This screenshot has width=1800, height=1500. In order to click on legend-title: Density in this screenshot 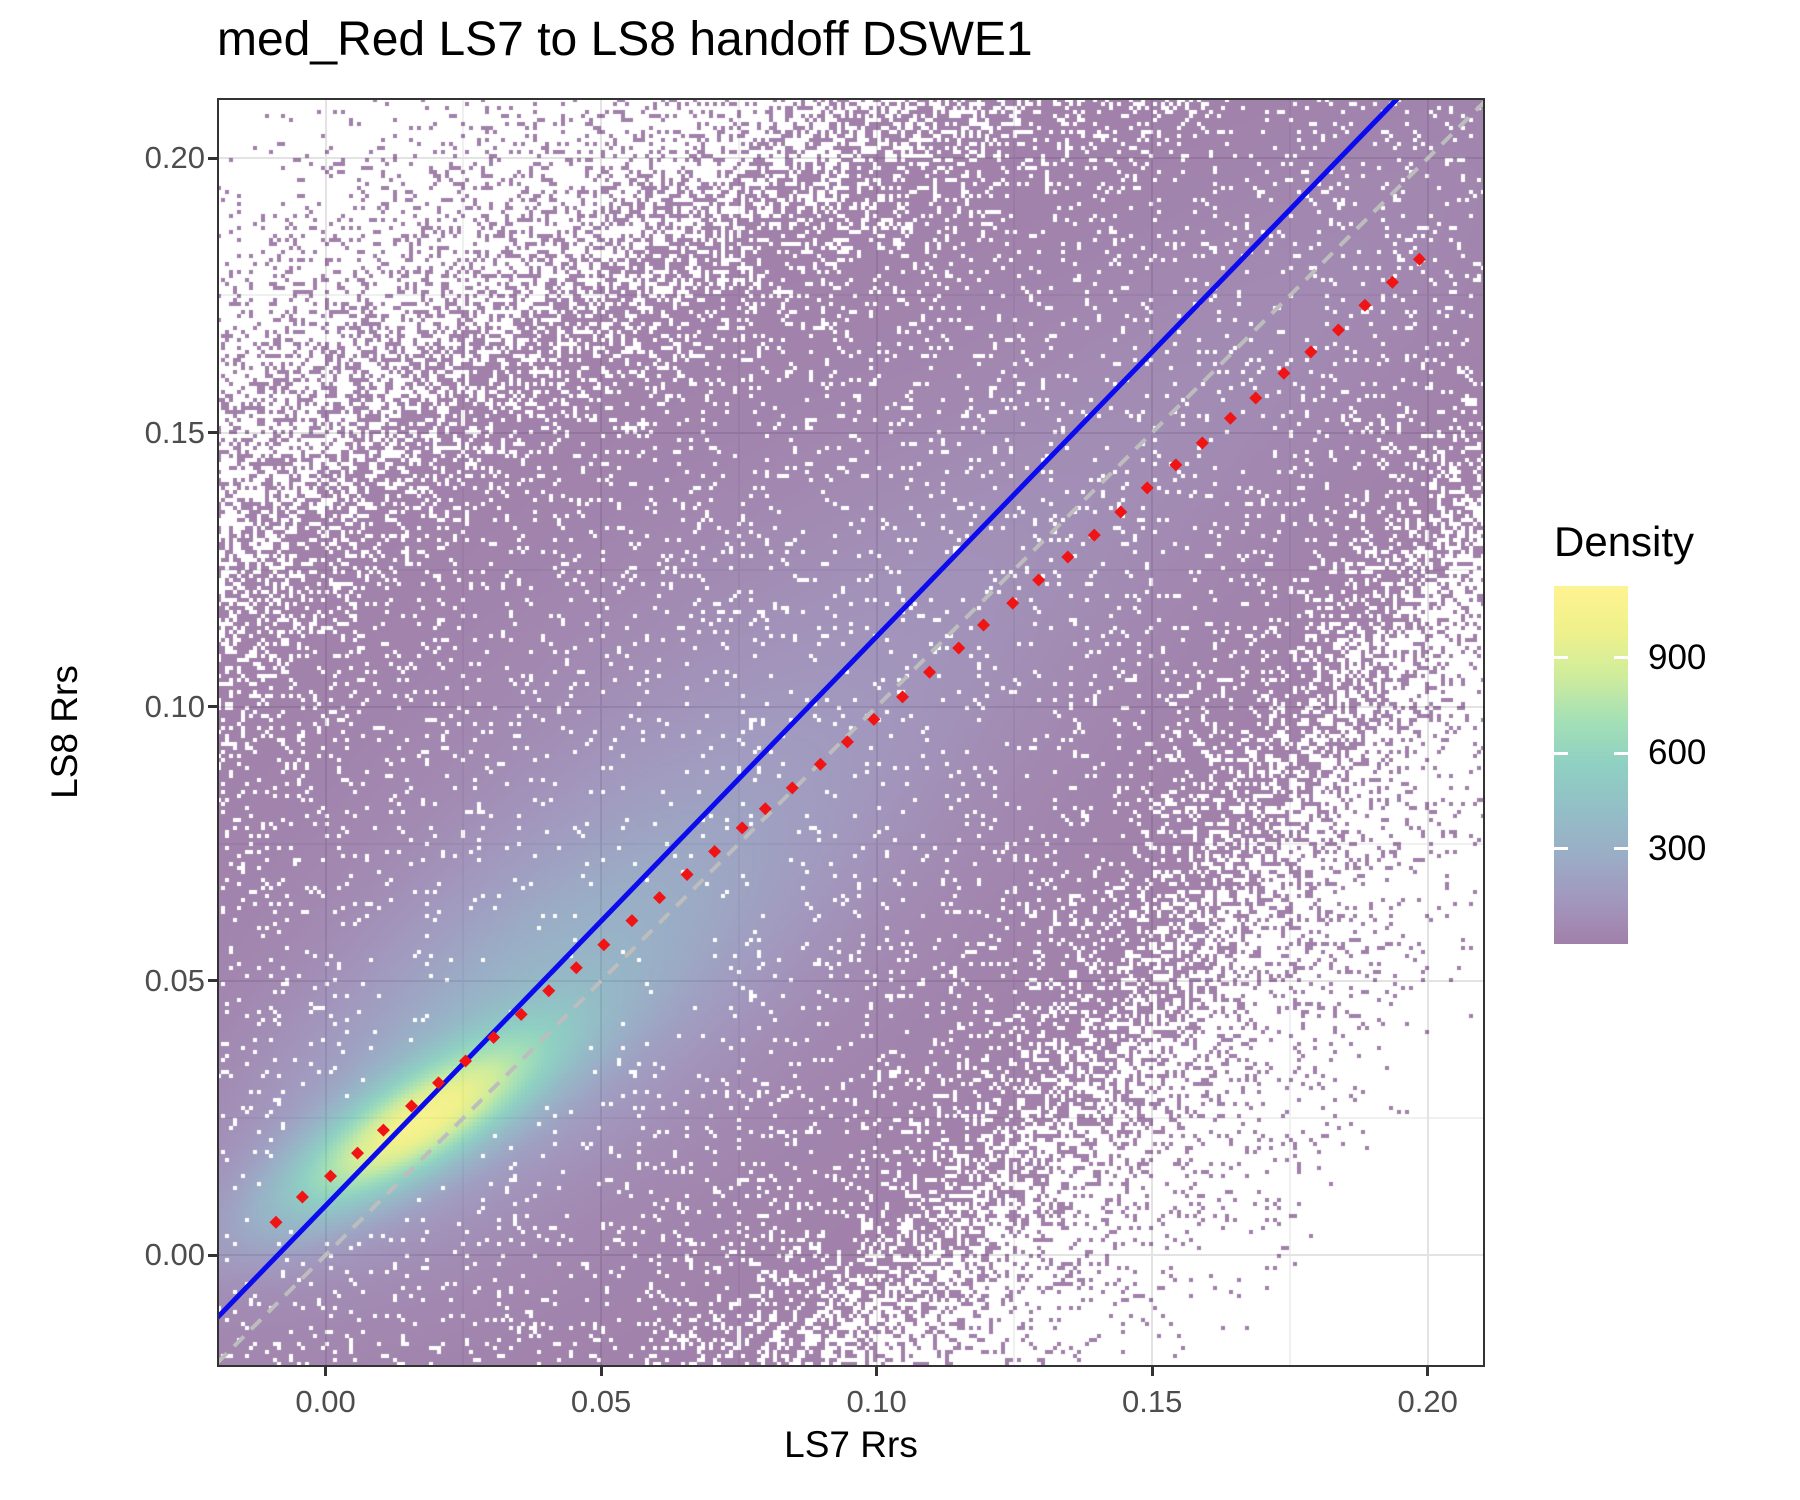, I will do `click(1624, 541)`.